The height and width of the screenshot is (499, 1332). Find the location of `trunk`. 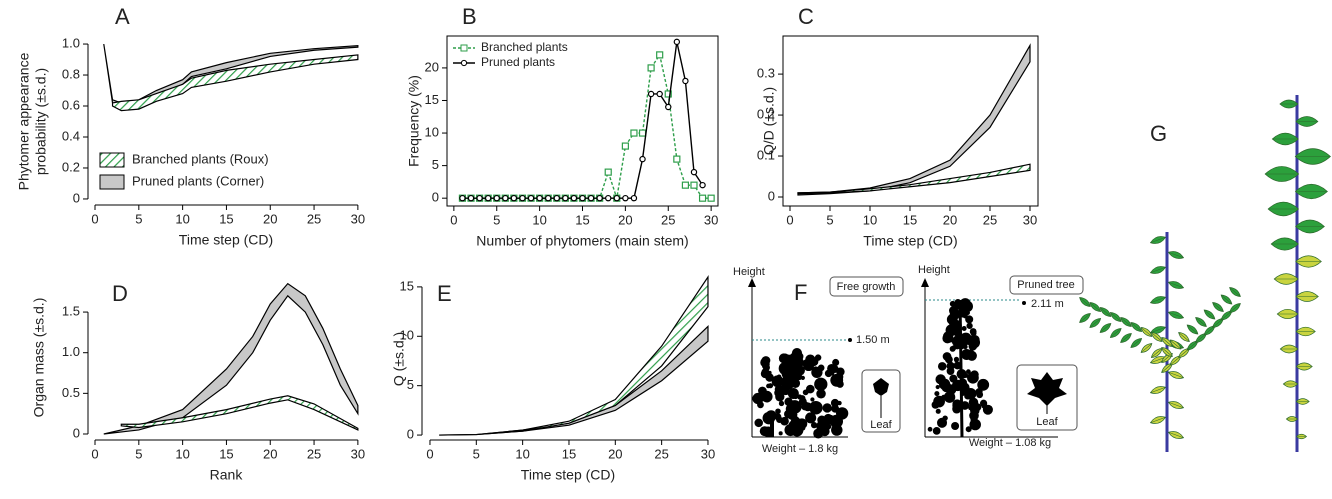

trunk is located at coordinates (772, 426).